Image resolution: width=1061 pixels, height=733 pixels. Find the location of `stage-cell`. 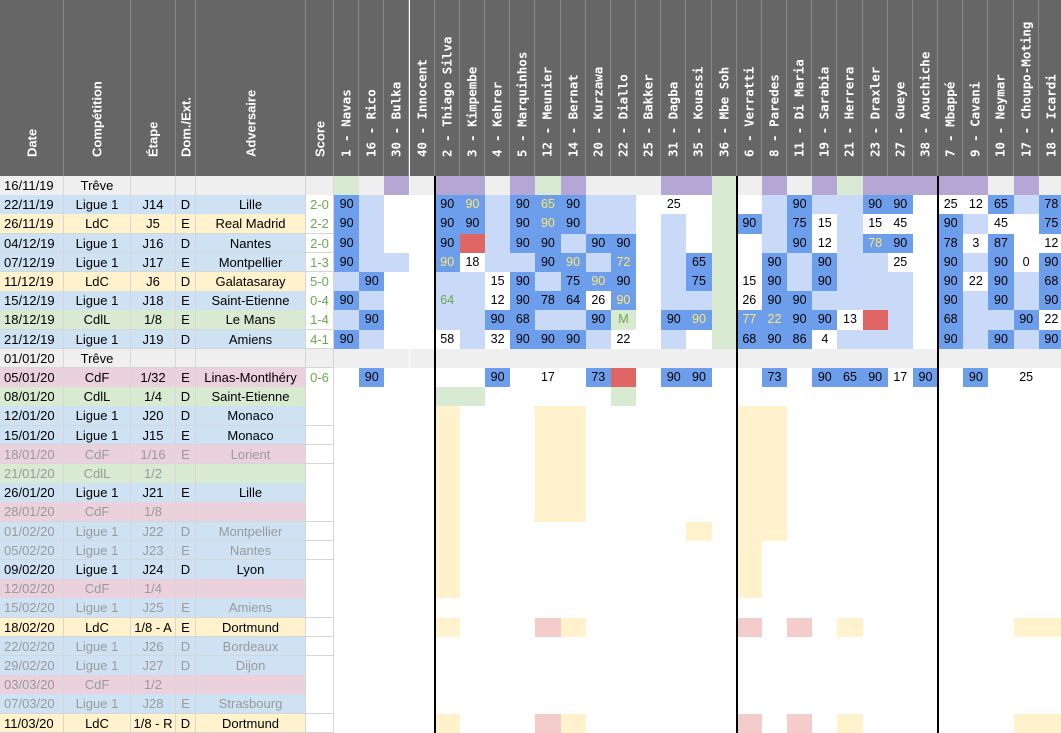

stage-cell is located at coordinates (153, 186).